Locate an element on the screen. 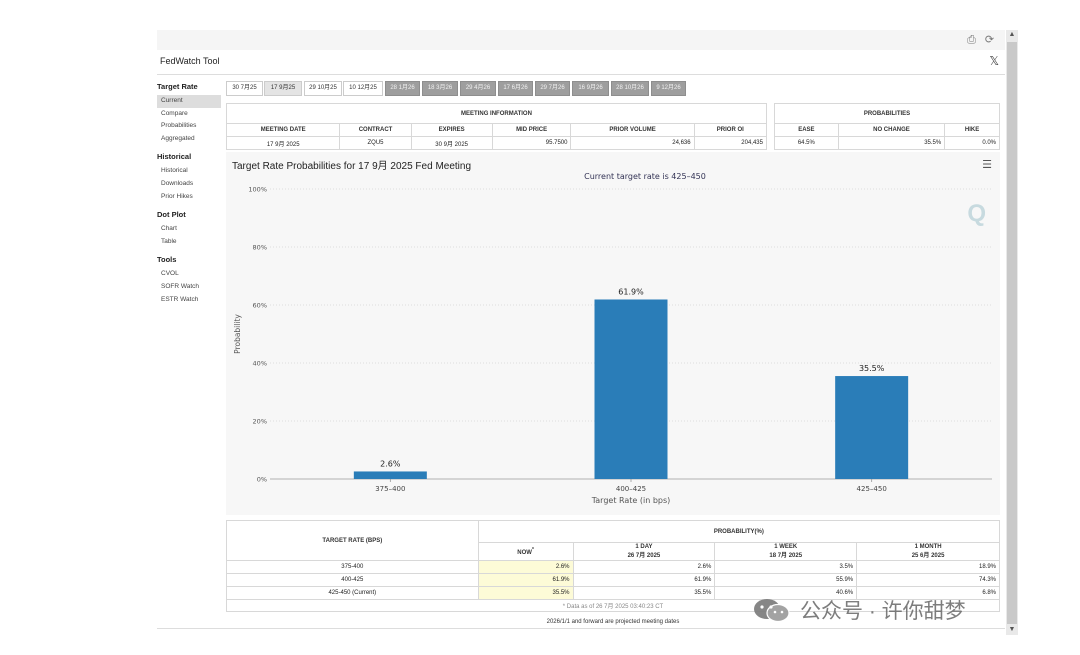 Image resolution: width=1080 pixels, height=655 pixels. watermark-text: 公众号 · 许你甜梦 is located at coordinates (883, 611).